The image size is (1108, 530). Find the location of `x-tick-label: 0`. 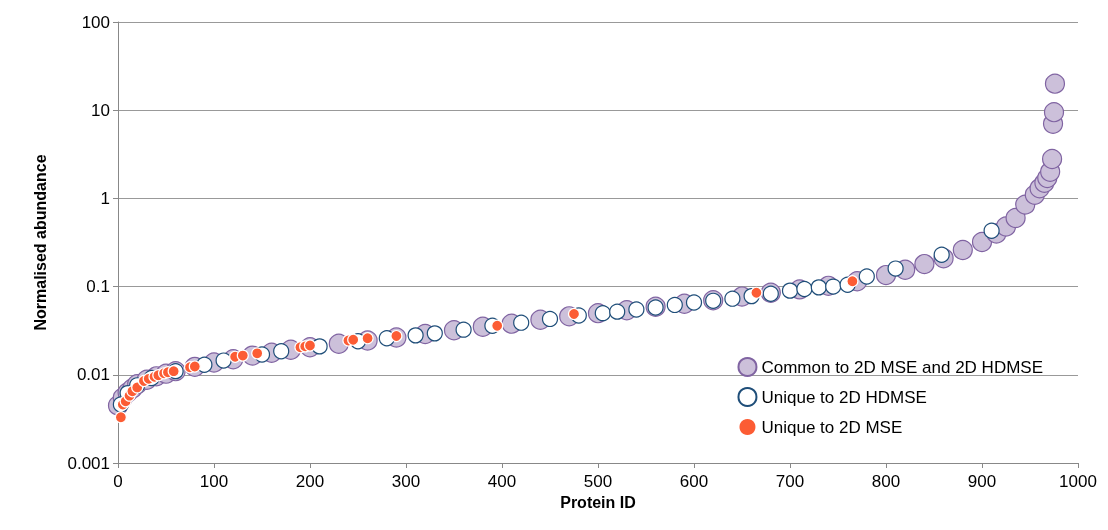

x-tick-label: 0 is located at coordinates (118, 481).